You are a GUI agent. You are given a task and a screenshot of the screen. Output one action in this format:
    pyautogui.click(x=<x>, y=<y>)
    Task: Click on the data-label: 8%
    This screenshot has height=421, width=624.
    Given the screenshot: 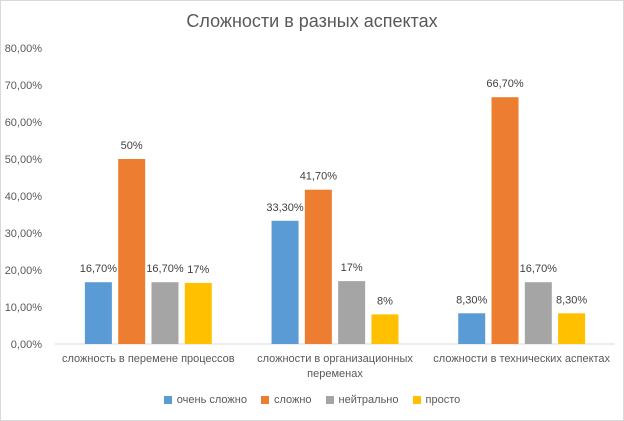 What is the action you would take?
    pyautogui.click(x=385, y=301)
    